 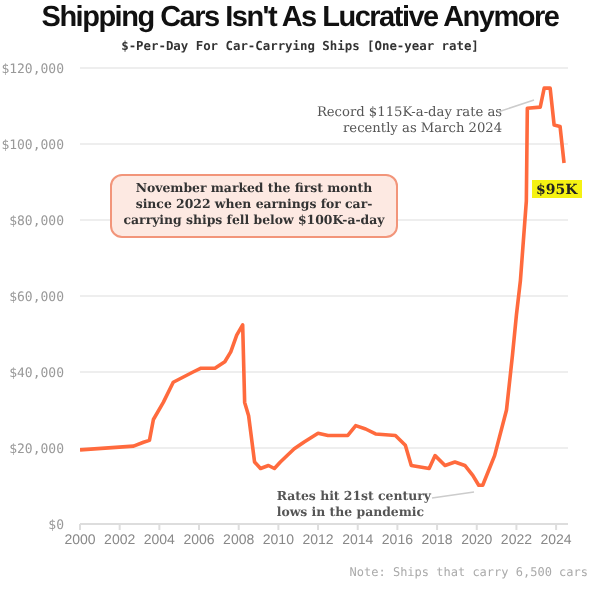 I want to click on chart-title: Shipping Cars Isn't As Lucrative Anymore, so click(x=300, y=18).